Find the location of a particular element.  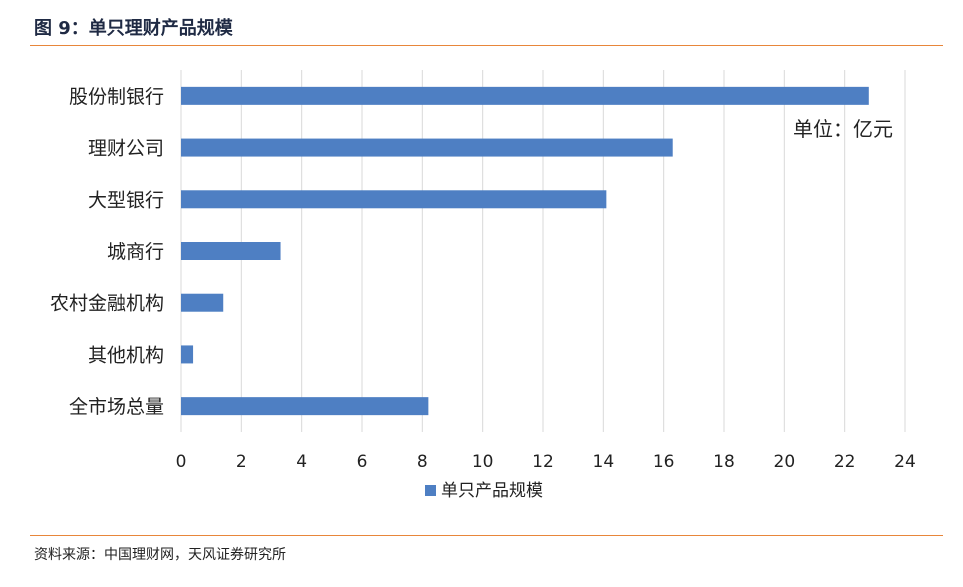

x-tick-labels: 0 2 4 6 8 10 12 14 16 18 20 22 24 is located at coordinates (546, 462).